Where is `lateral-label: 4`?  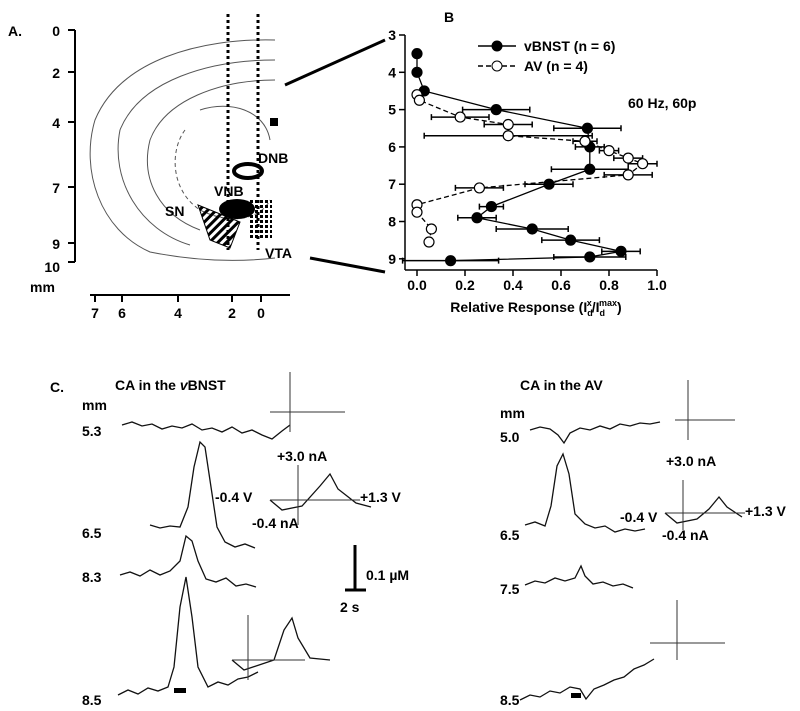 lateral-label: 4 is located at coordinates (178, 313).